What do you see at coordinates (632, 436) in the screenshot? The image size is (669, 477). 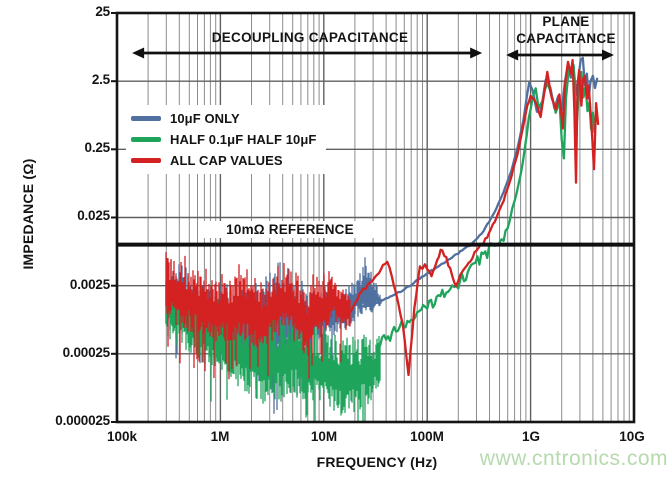 I see `x-tick-label: 10G` at bounding box center [632, 436].